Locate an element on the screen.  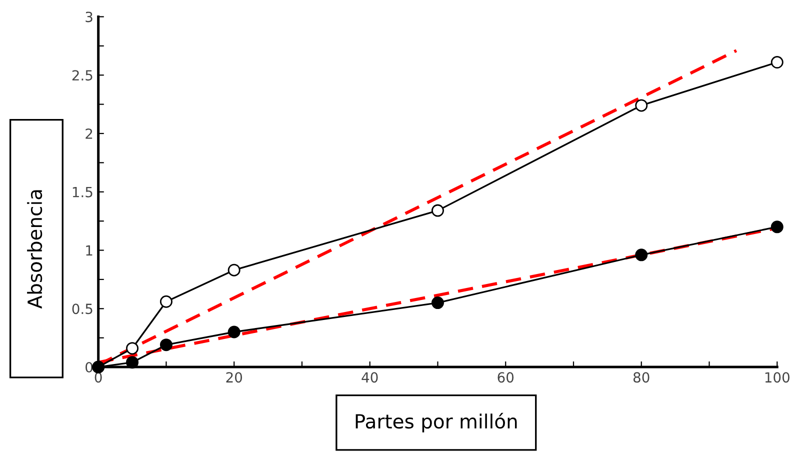
y-tick-label: 0 is located at coordinates (89, 367).